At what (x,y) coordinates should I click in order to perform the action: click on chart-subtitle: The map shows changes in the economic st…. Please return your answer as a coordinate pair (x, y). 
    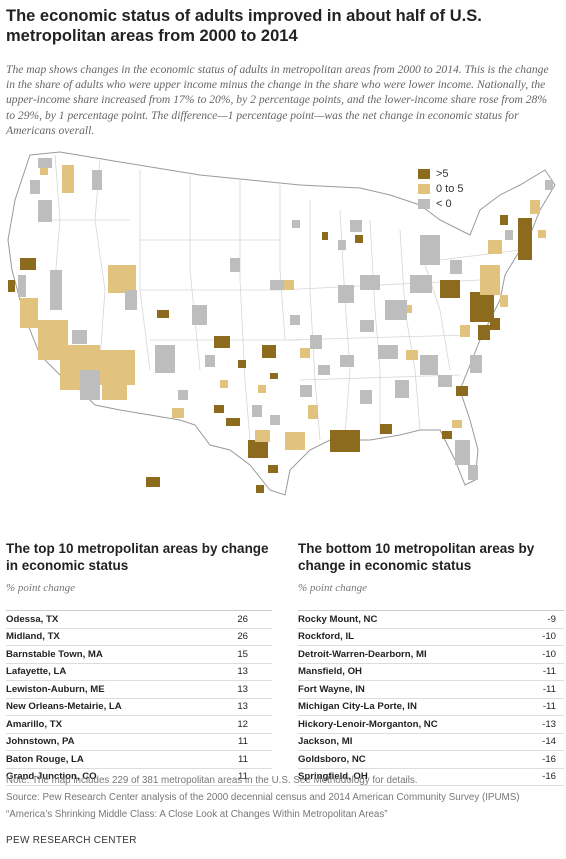
    Looking at the image, I should click on (277, 100).